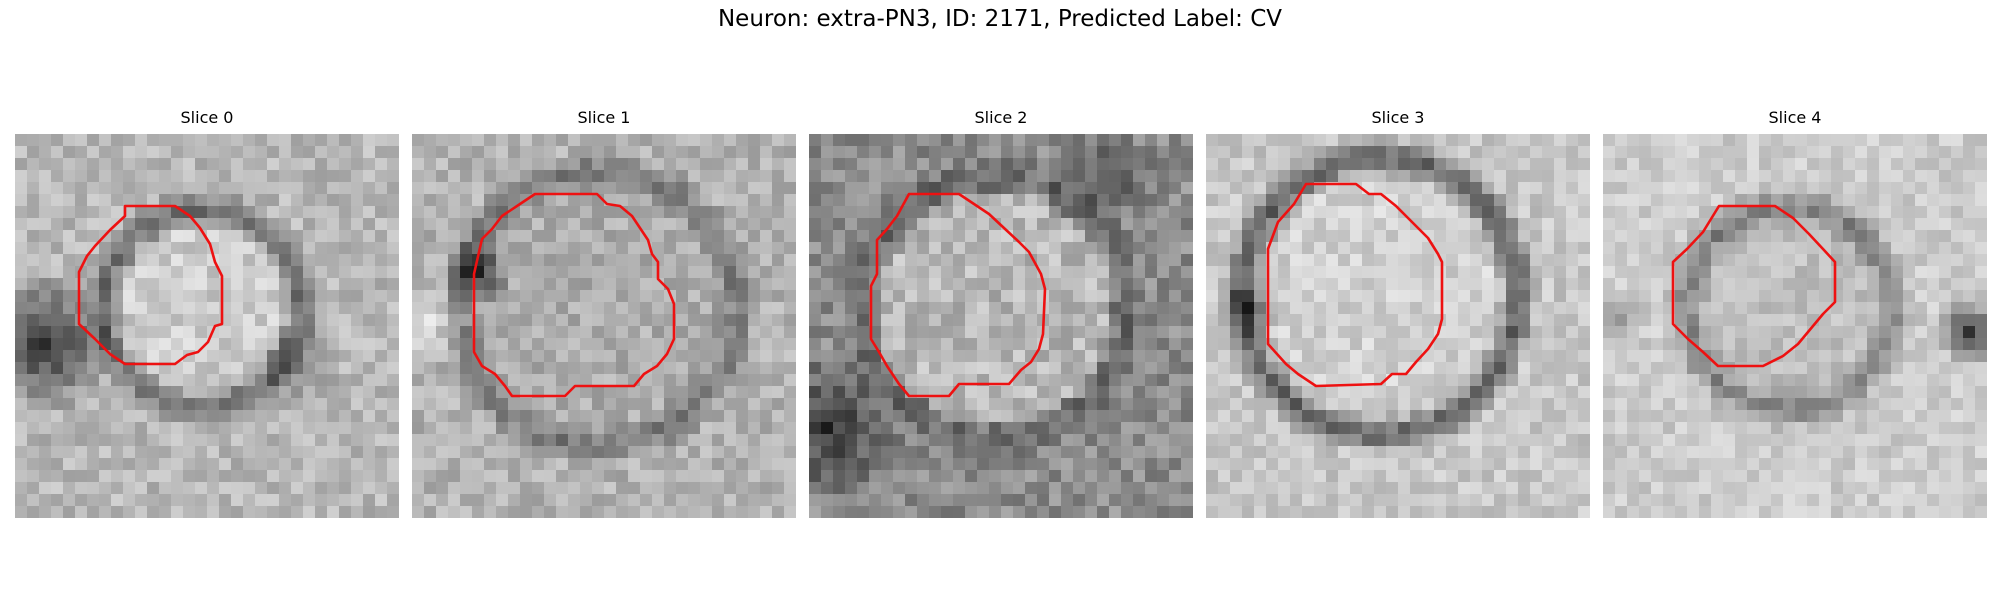 Image resolution: width=2000 pixels, height=600 pixels. Describe the element at coordinates (207, 117) in the screenshot. I see `slice-title: Slice 0` at that location.